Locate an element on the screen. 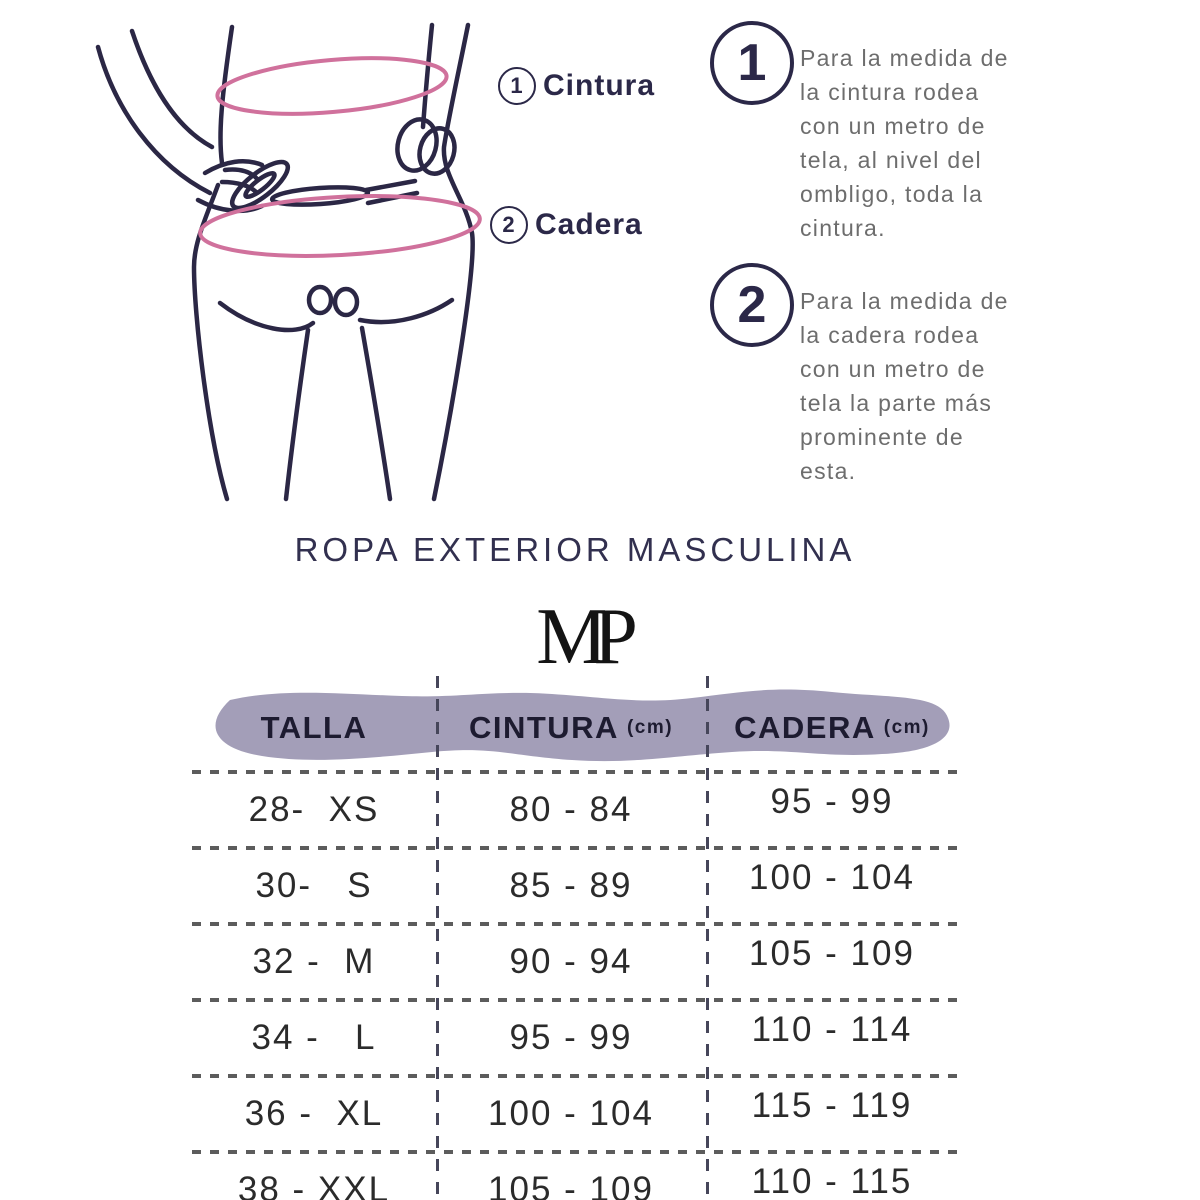 The image size is (1200, 1200). tape-roll-cylinder-front is located at coordinates (417, 145).